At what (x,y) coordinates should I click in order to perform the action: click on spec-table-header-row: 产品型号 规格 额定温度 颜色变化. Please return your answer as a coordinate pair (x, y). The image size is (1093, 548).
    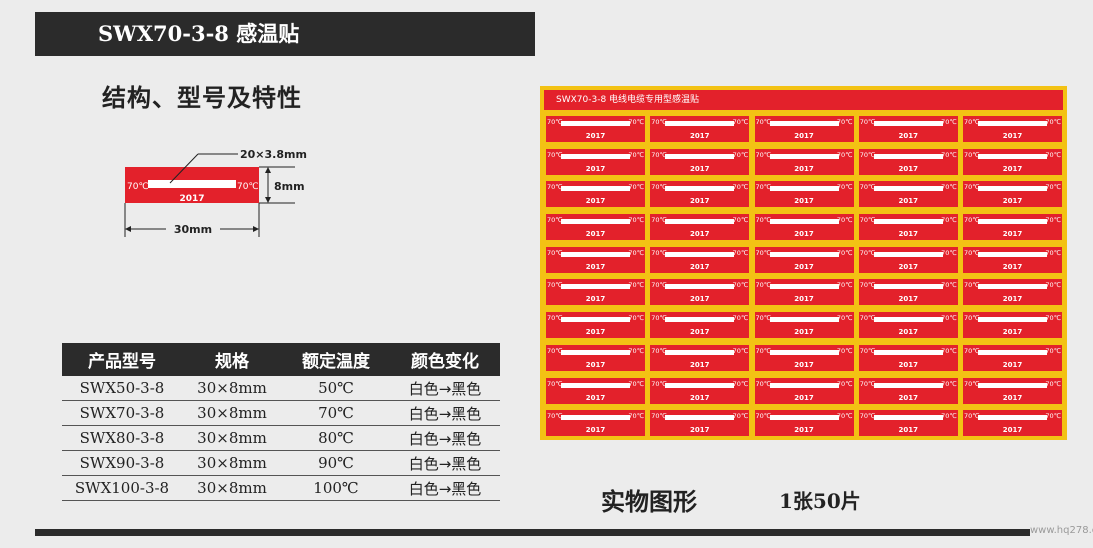
    Looking at the image, I should click on (281, 359).